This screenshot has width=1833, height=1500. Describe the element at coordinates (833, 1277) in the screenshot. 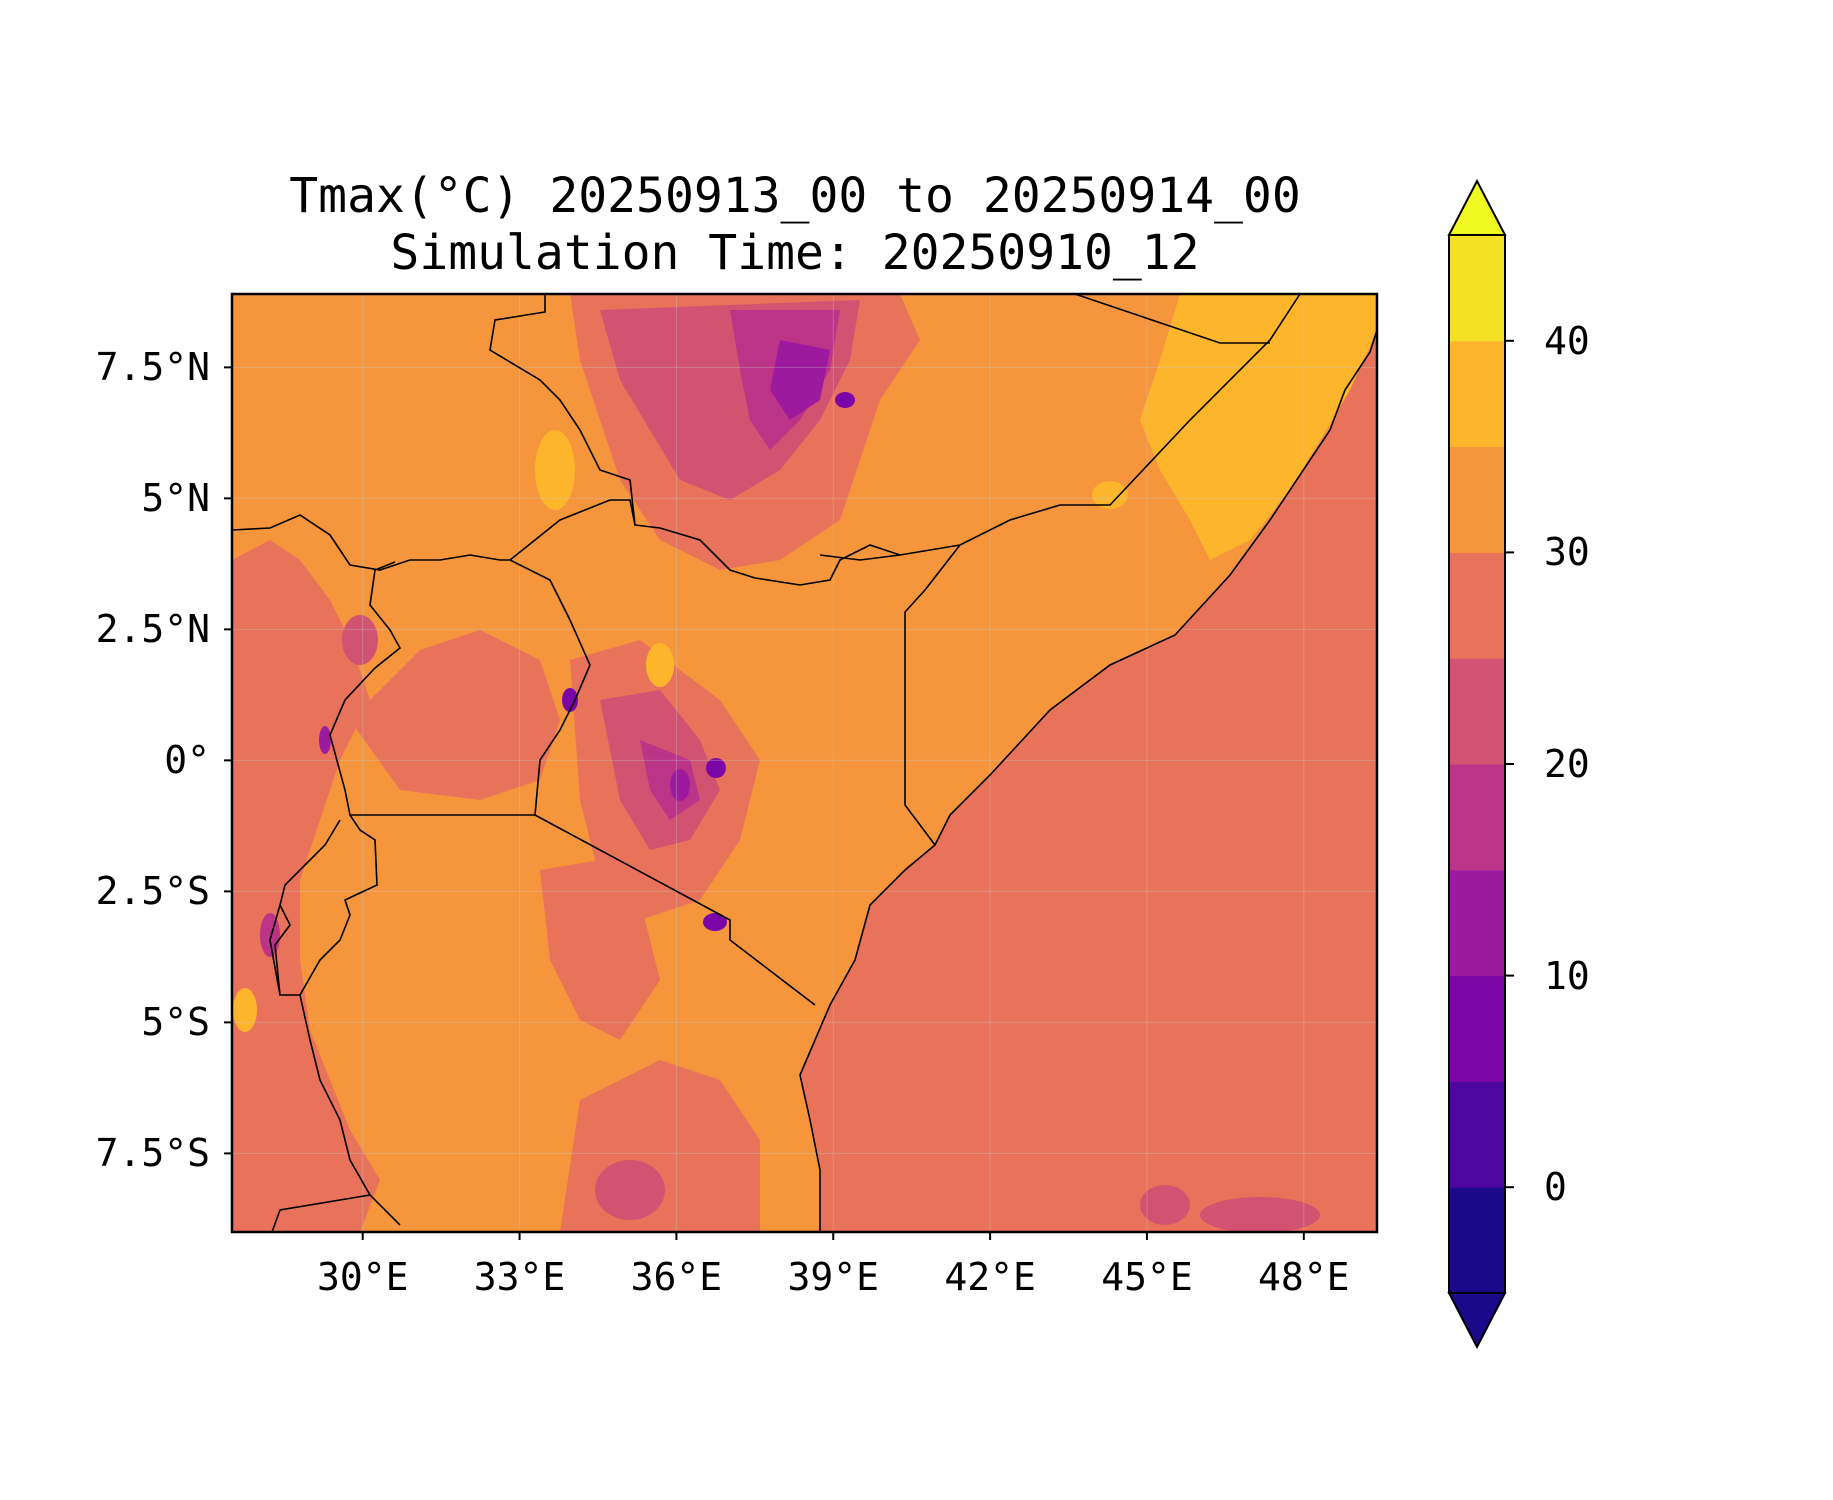

I see `lon-tick-label: 39°E` at that location.